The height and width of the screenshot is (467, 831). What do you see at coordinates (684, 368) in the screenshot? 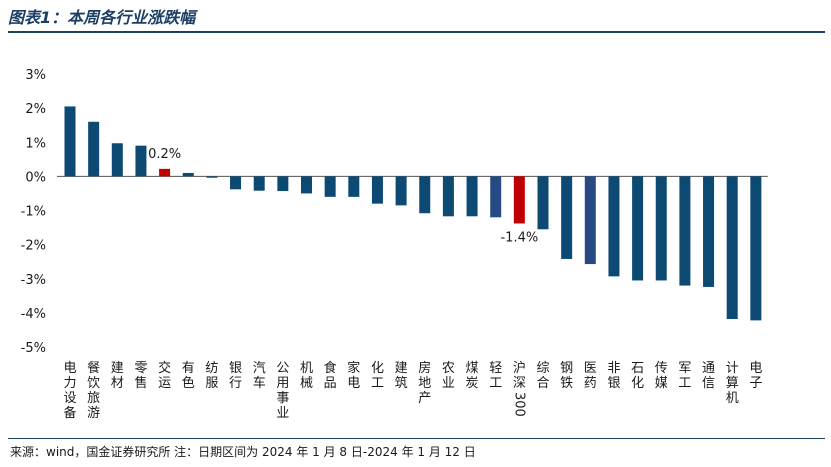
I see `x-category-label-part: 军` at bounding box center [684, 368].